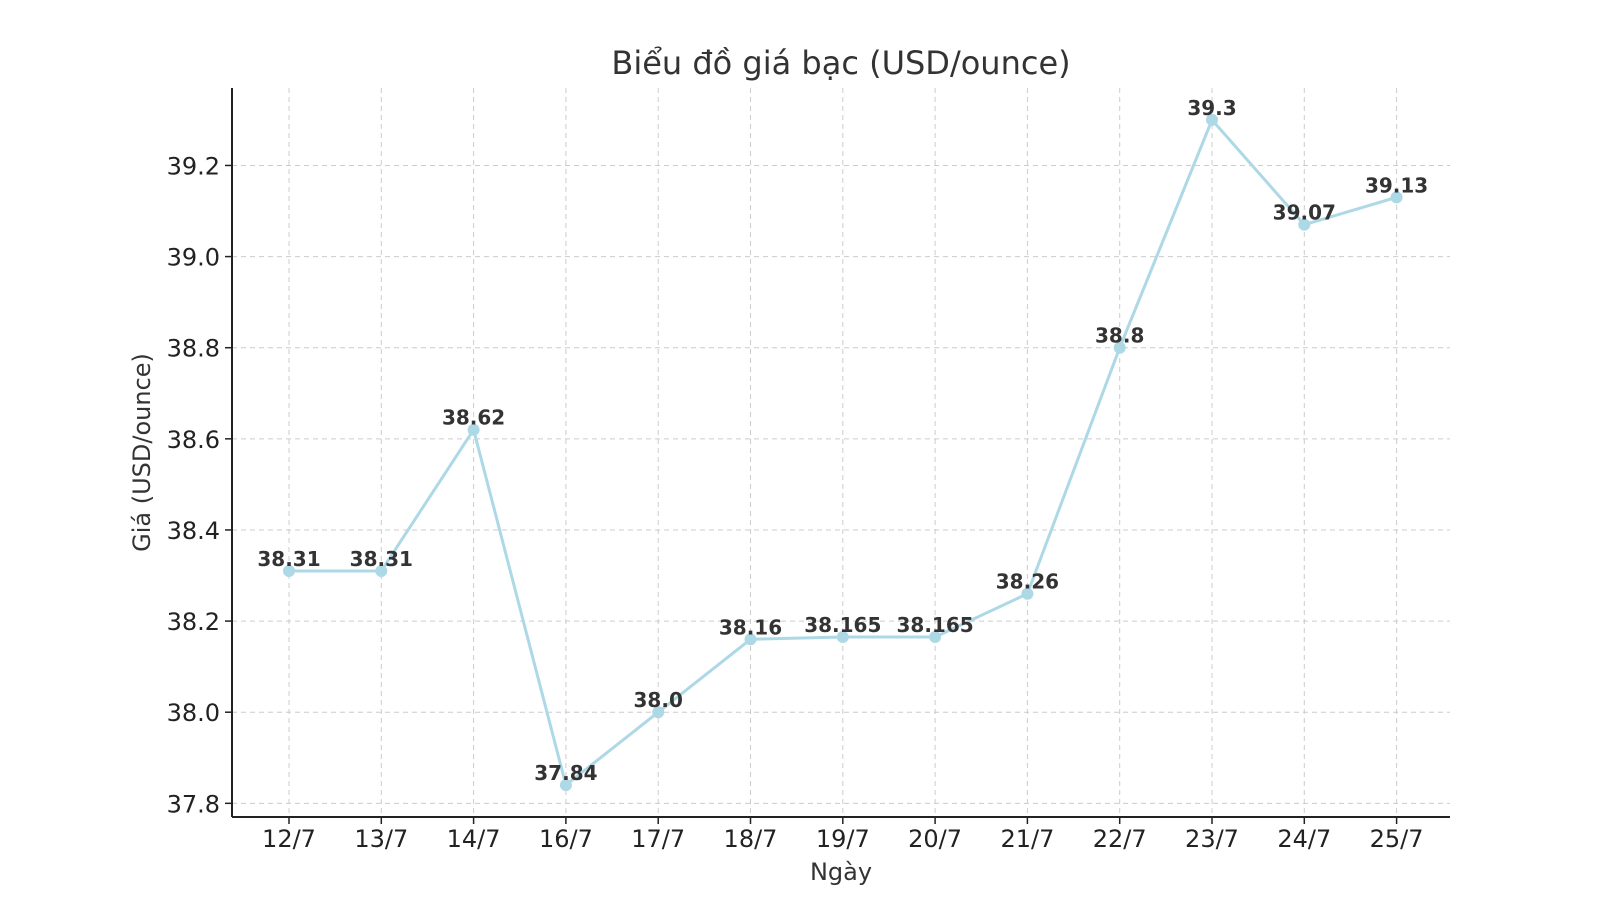 This screenshot has height=900, width=1600. Describe the element at coordinates (1027, 582) in the screenshot. I see `data-label: 38.26` at that location.